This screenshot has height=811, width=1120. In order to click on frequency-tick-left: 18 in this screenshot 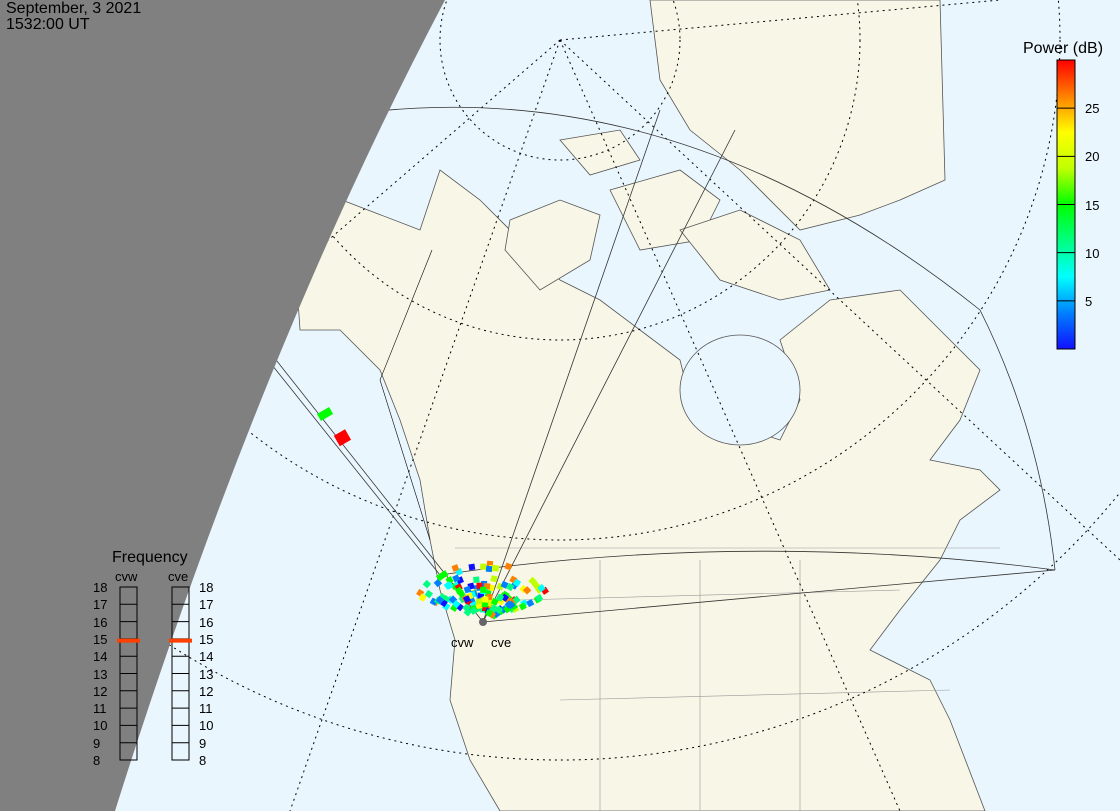, I will do `click(100, 587)`.